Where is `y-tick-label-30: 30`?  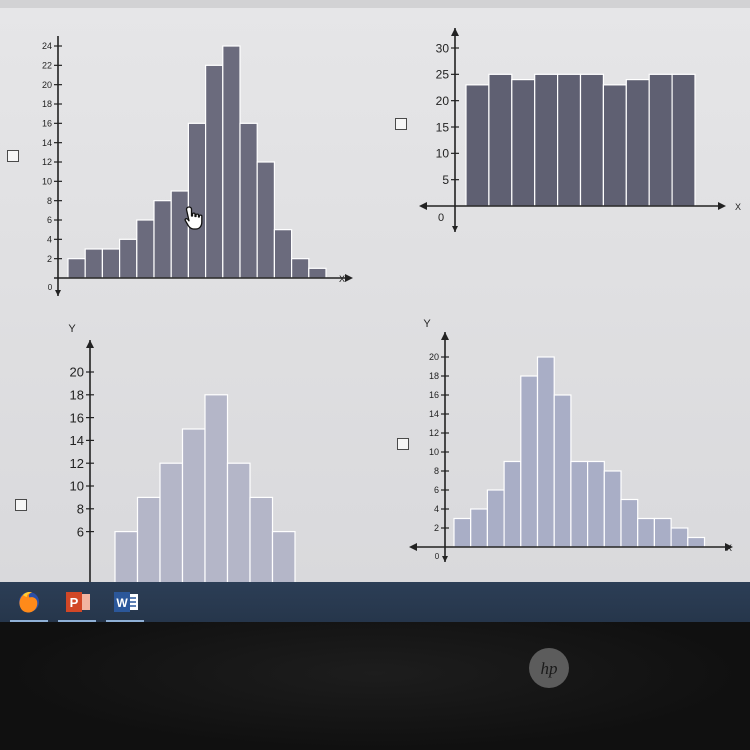 y-tick-label-30: 30 is located at coordinates (443, 48).